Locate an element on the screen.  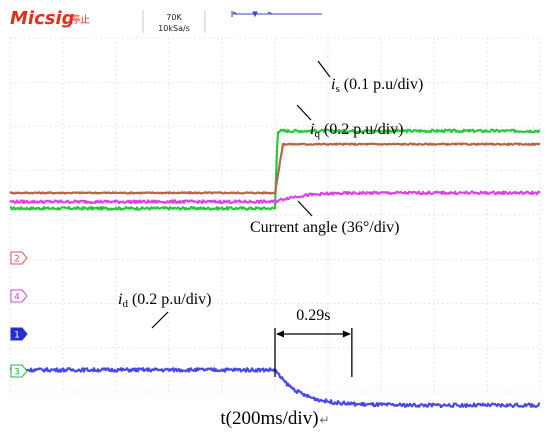
trace-label-is: is (0.1 p.u/div) is located at coordinates (377, 85).